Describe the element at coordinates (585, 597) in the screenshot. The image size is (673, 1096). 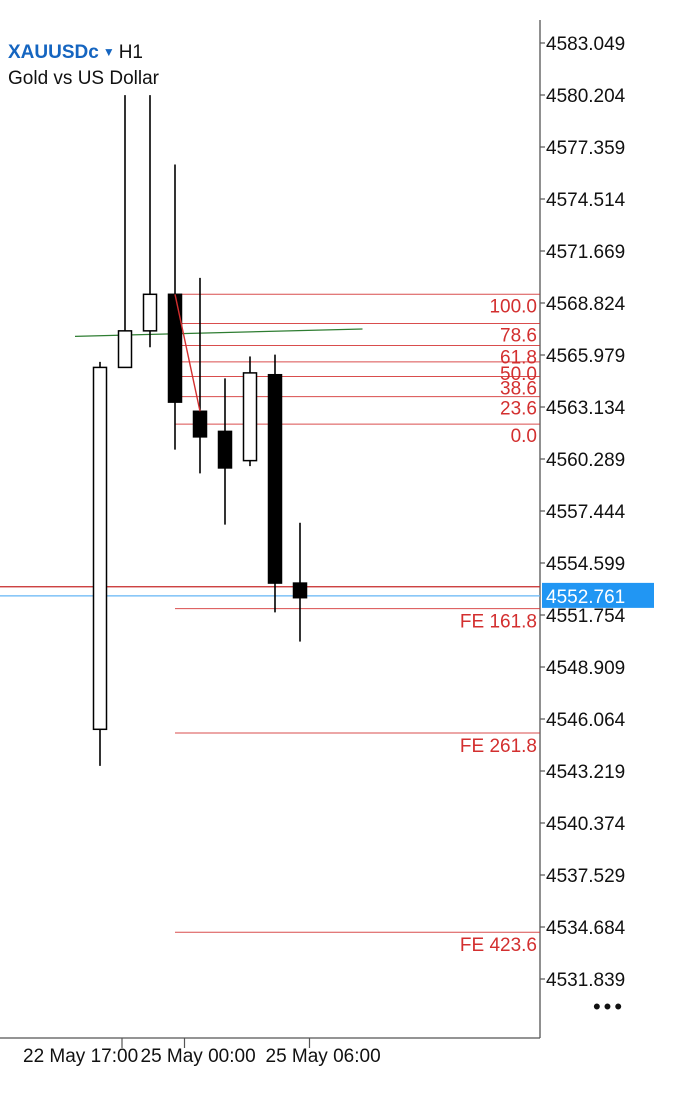
I see `current-price-label: 4552.761` at that location.